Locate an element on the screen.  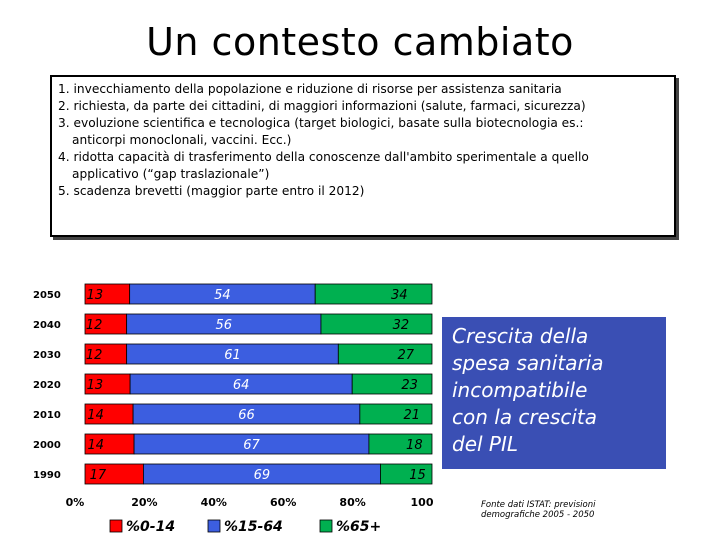
source-line: demografiche 2005 - 2050 is located at coordinates (538, 515).